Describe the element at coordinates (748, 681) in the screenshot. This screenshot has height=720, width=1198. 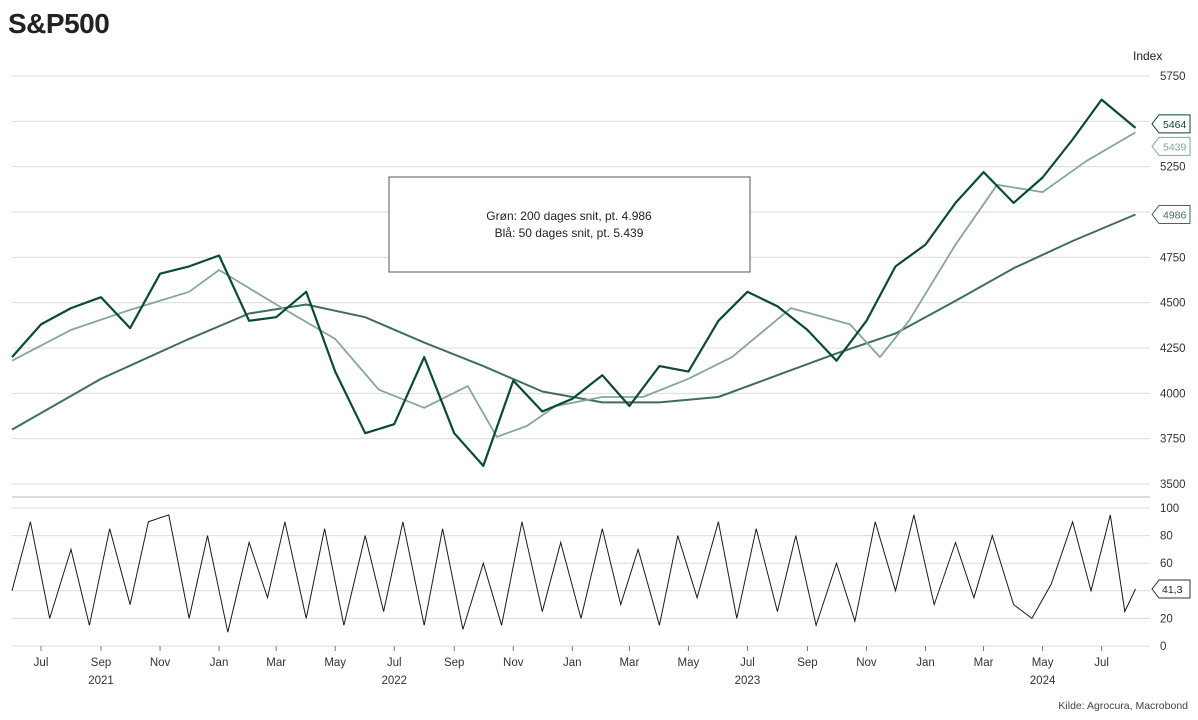
I see `x-year-label: 2023` at that location.